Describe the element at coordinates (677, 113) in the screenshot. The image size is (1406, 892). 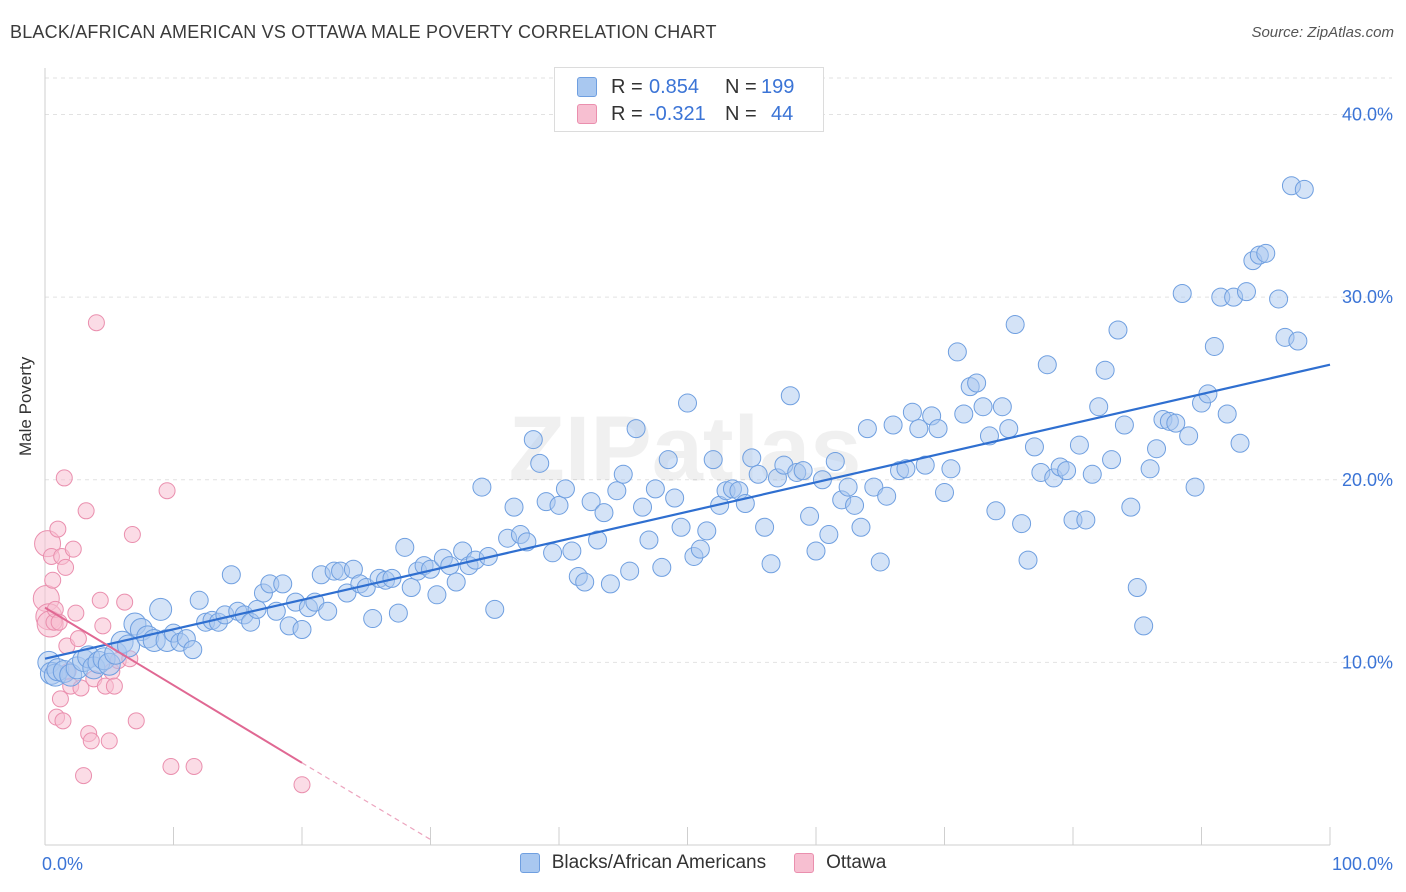
I see `r-value: -0.321` at that location.